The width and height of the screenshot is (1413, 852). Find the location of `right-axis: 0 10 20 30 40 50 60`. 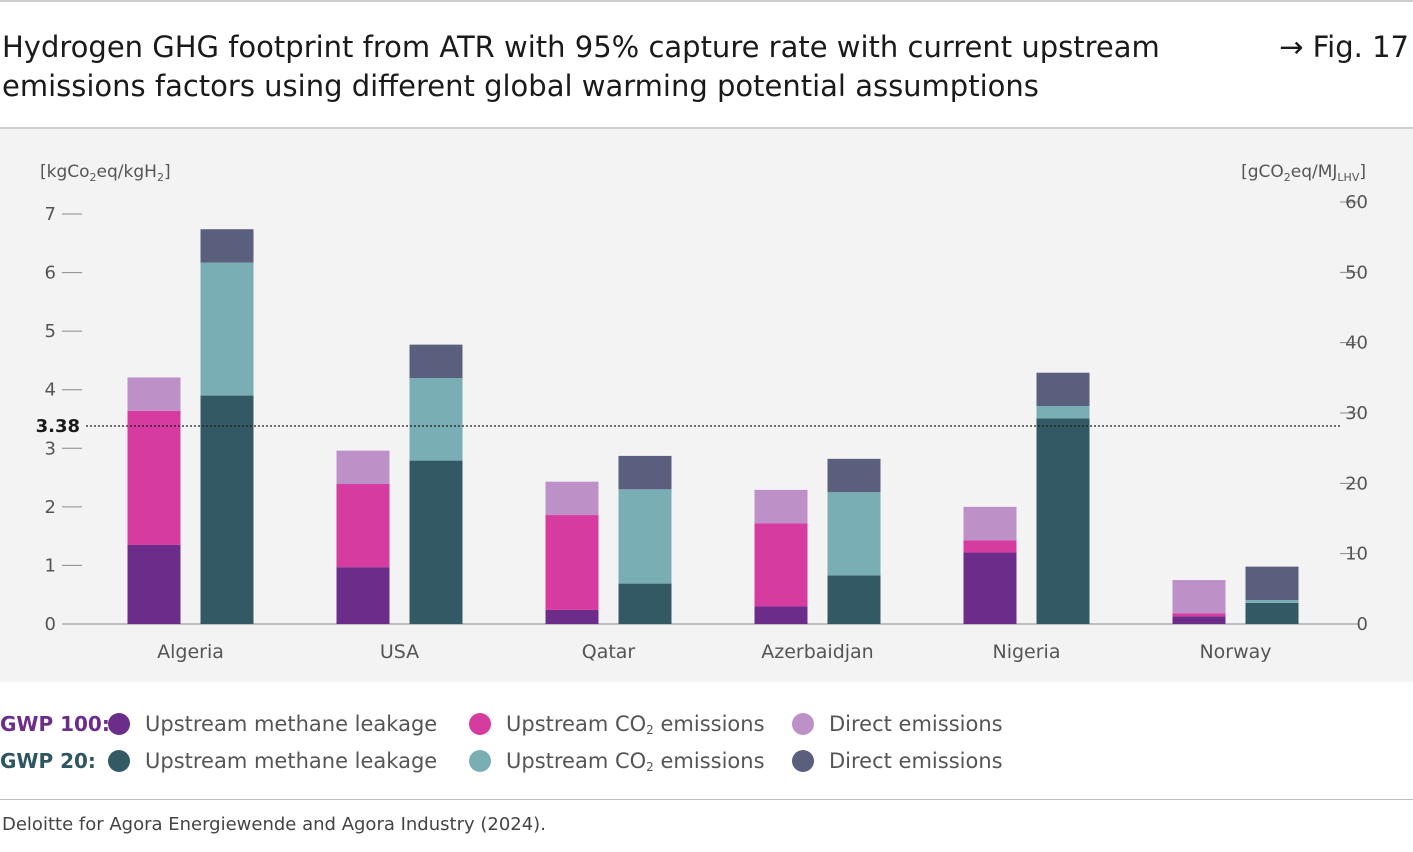

right-axis: 0 10 20 30 40 50 60 is located at coordinates (1354, 413).